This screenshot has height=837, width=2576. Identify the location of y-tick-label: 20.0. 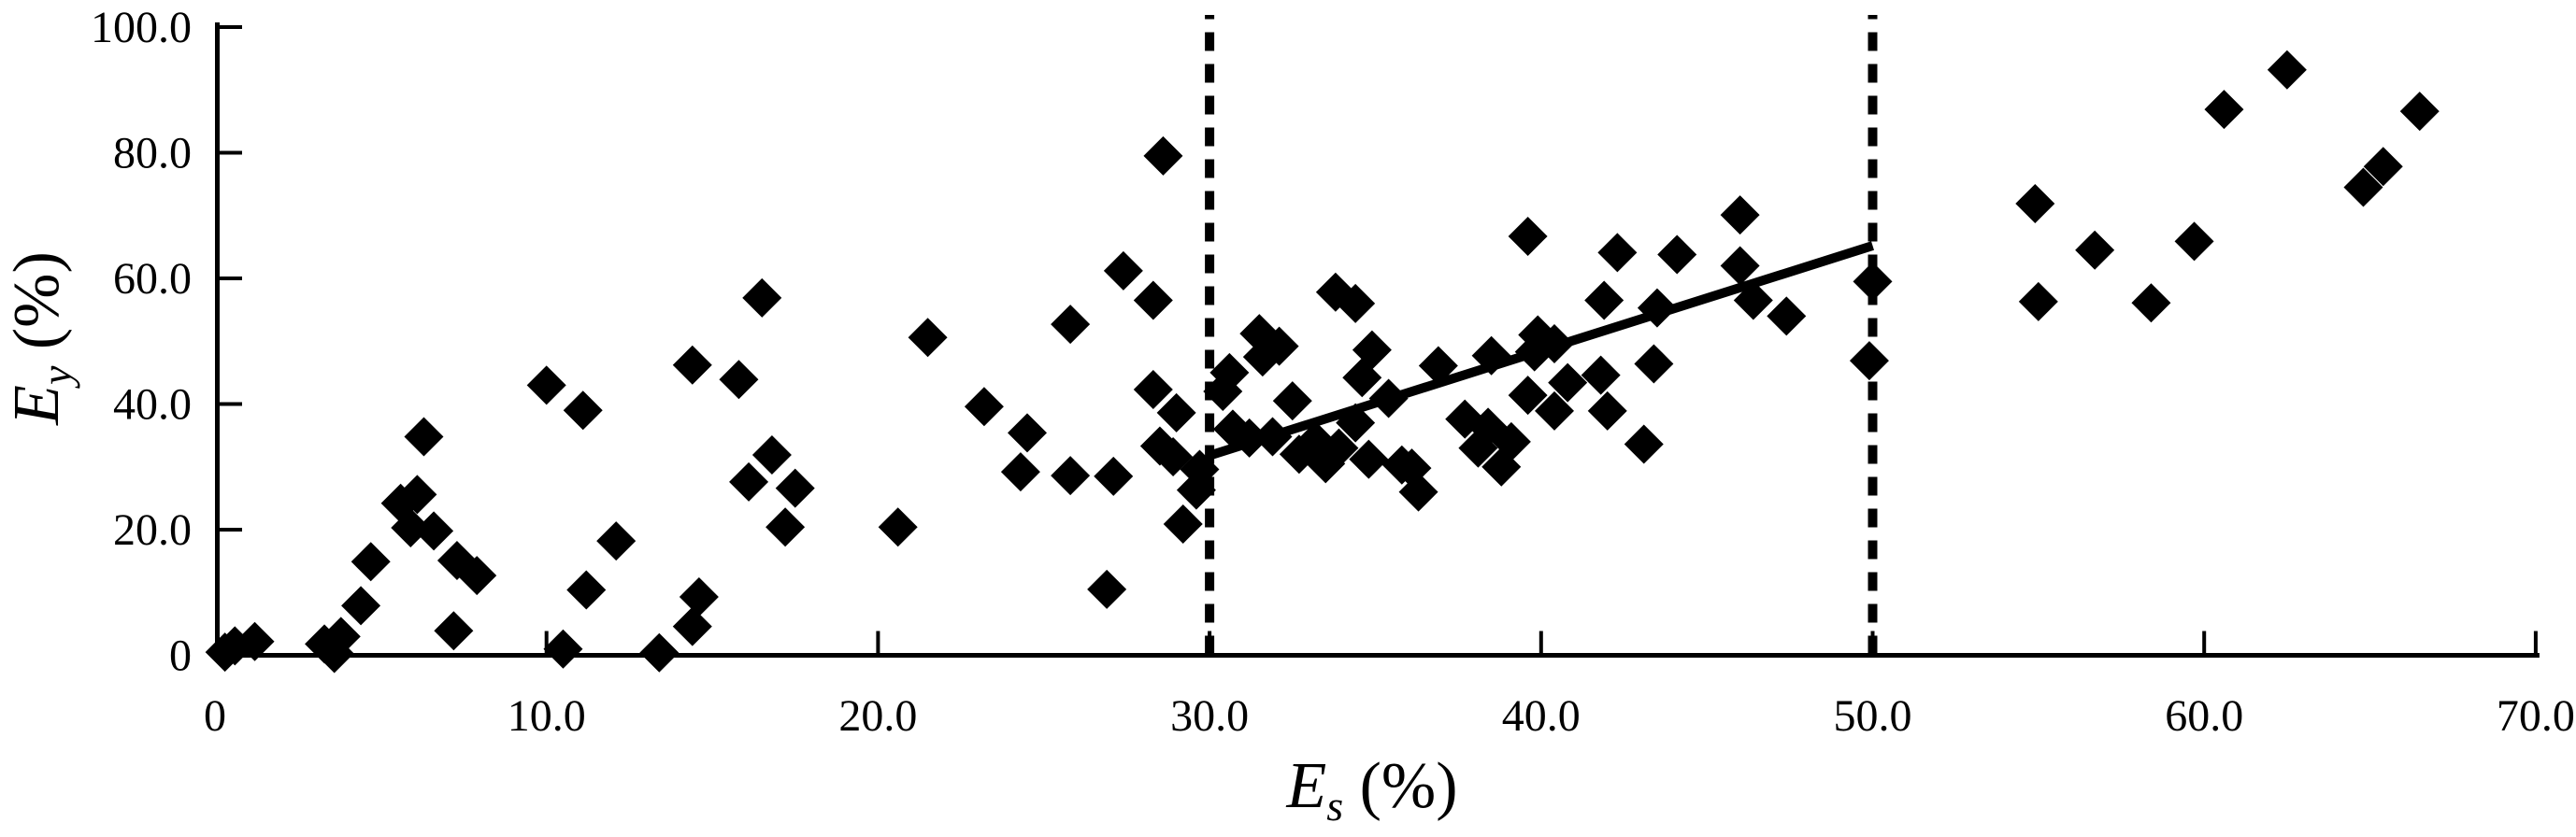
(152, 530).